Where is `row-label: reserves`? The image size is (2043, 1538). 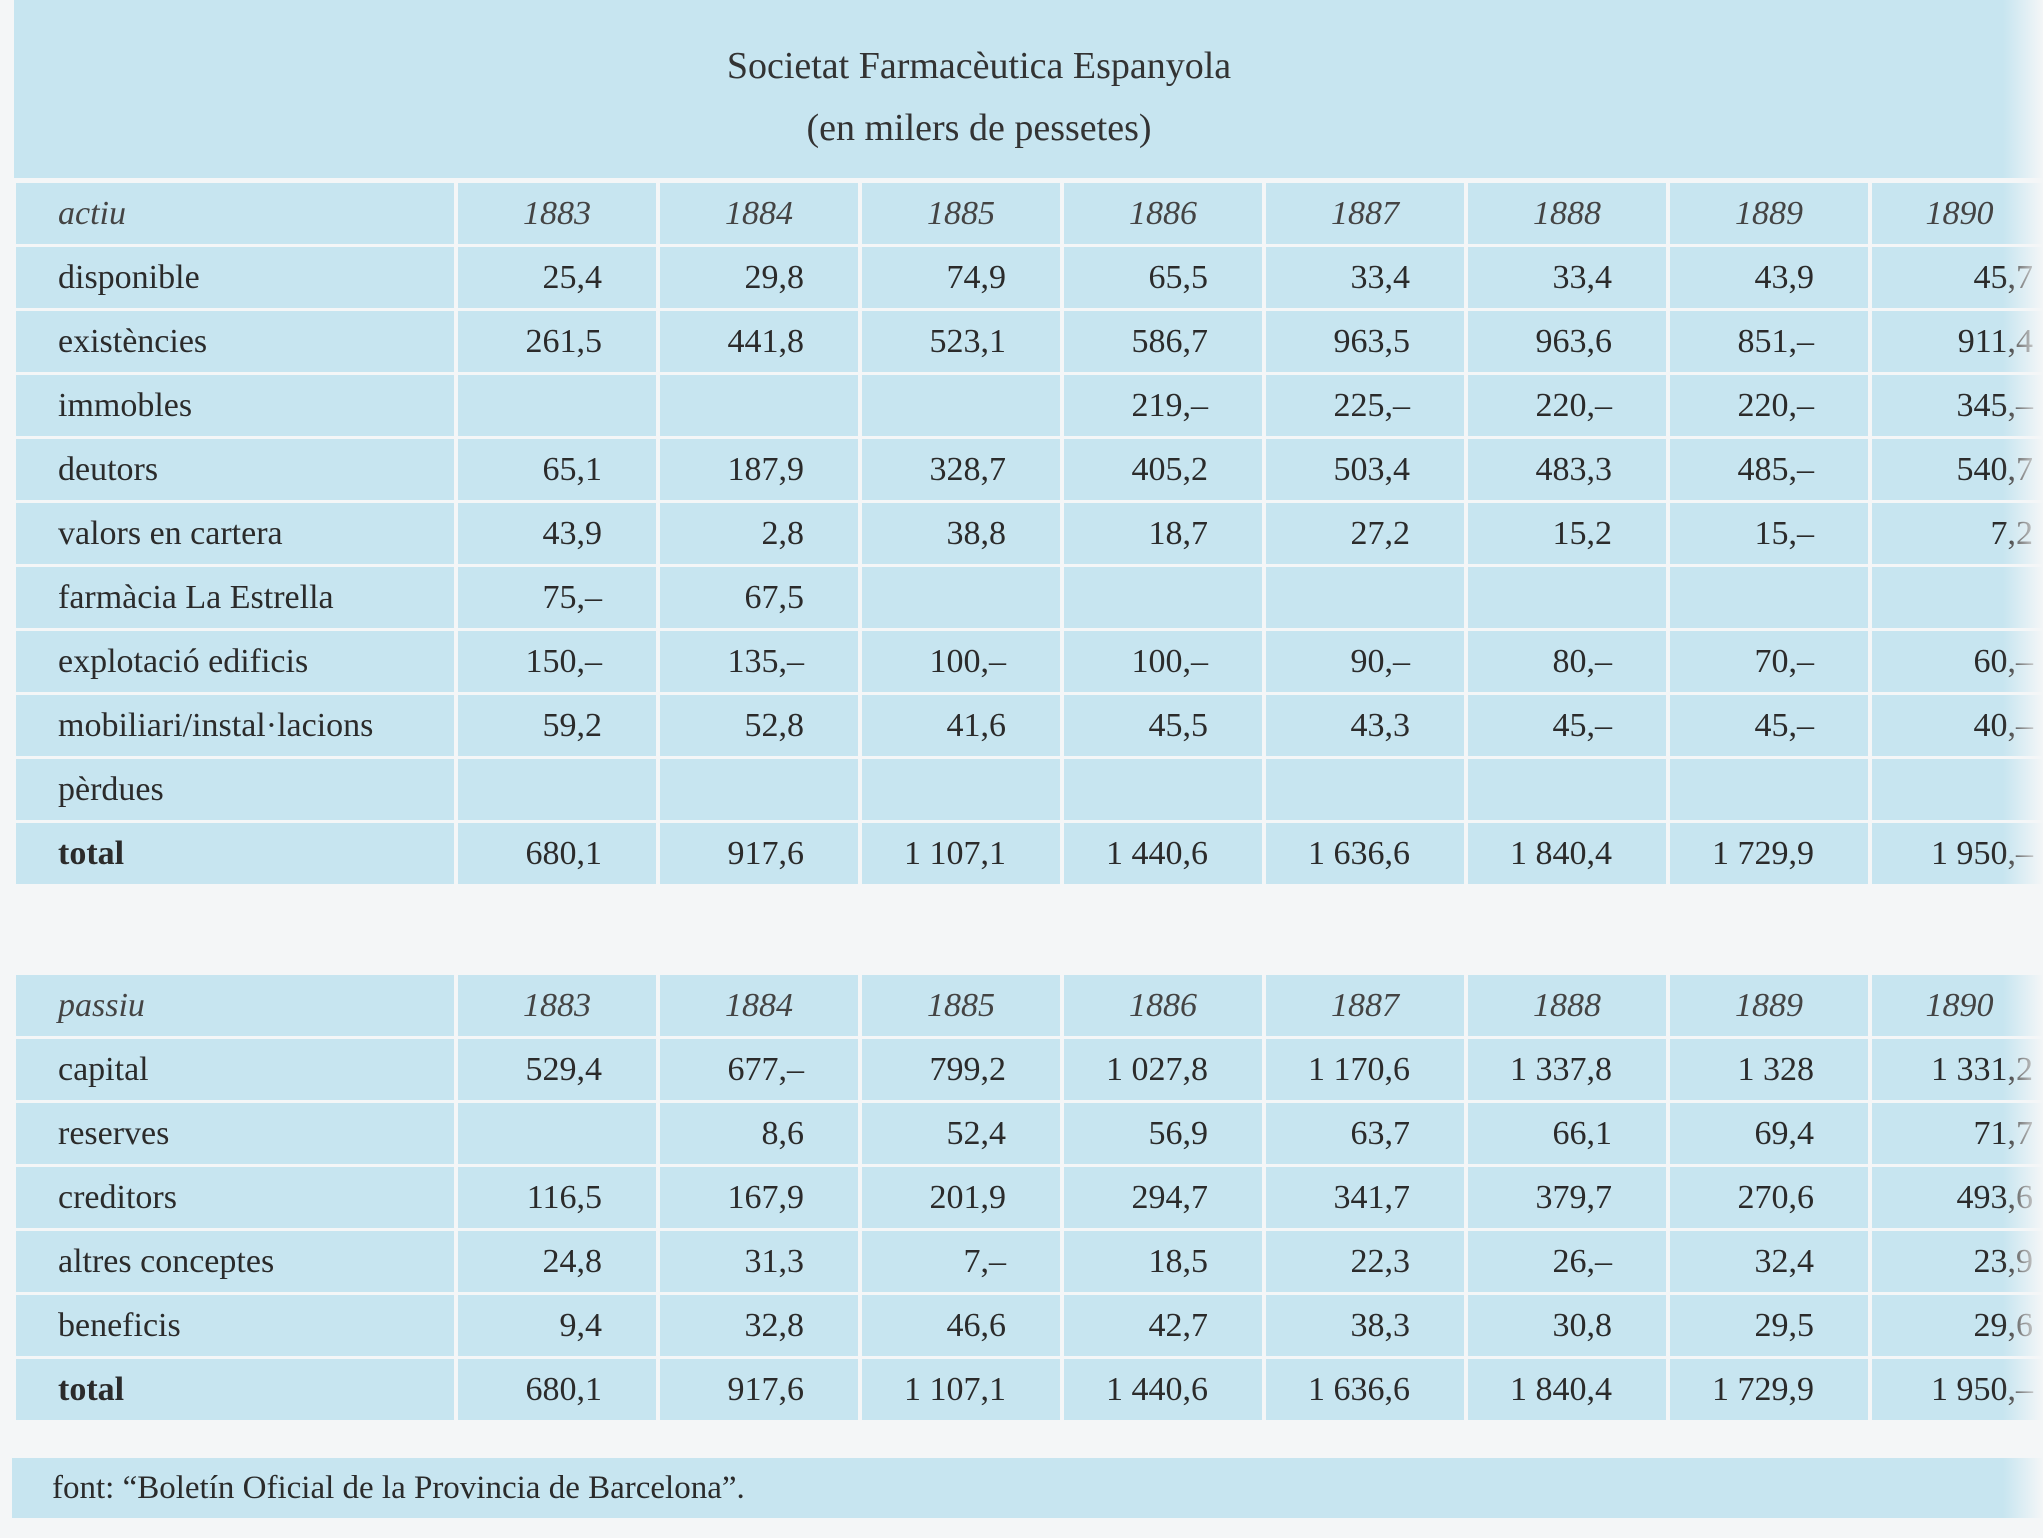
row-label: reserves is located at coordinates (235, 1133).